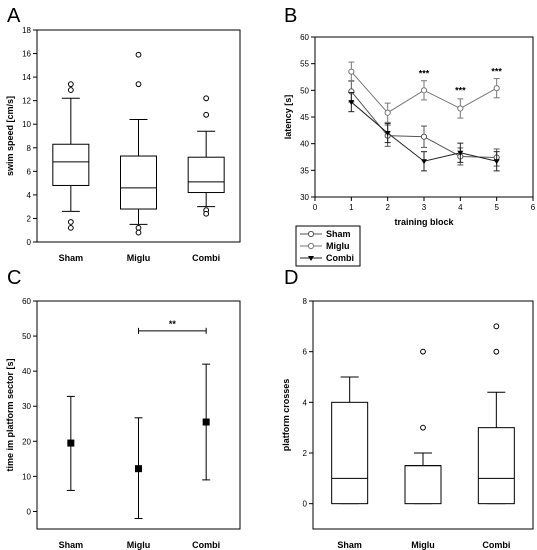 The height and width of the screenshot is (550, 537). Describe the element at coordinates (290, 16) in the screenshot. I see `panel-b-letter: B` at that location.